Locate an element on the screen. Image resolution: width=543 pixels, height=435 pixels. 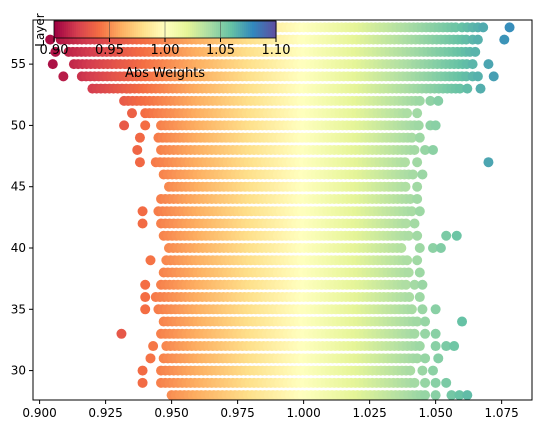
colorbar-tick-label: 0.95 is located at coordinates (109, 50).